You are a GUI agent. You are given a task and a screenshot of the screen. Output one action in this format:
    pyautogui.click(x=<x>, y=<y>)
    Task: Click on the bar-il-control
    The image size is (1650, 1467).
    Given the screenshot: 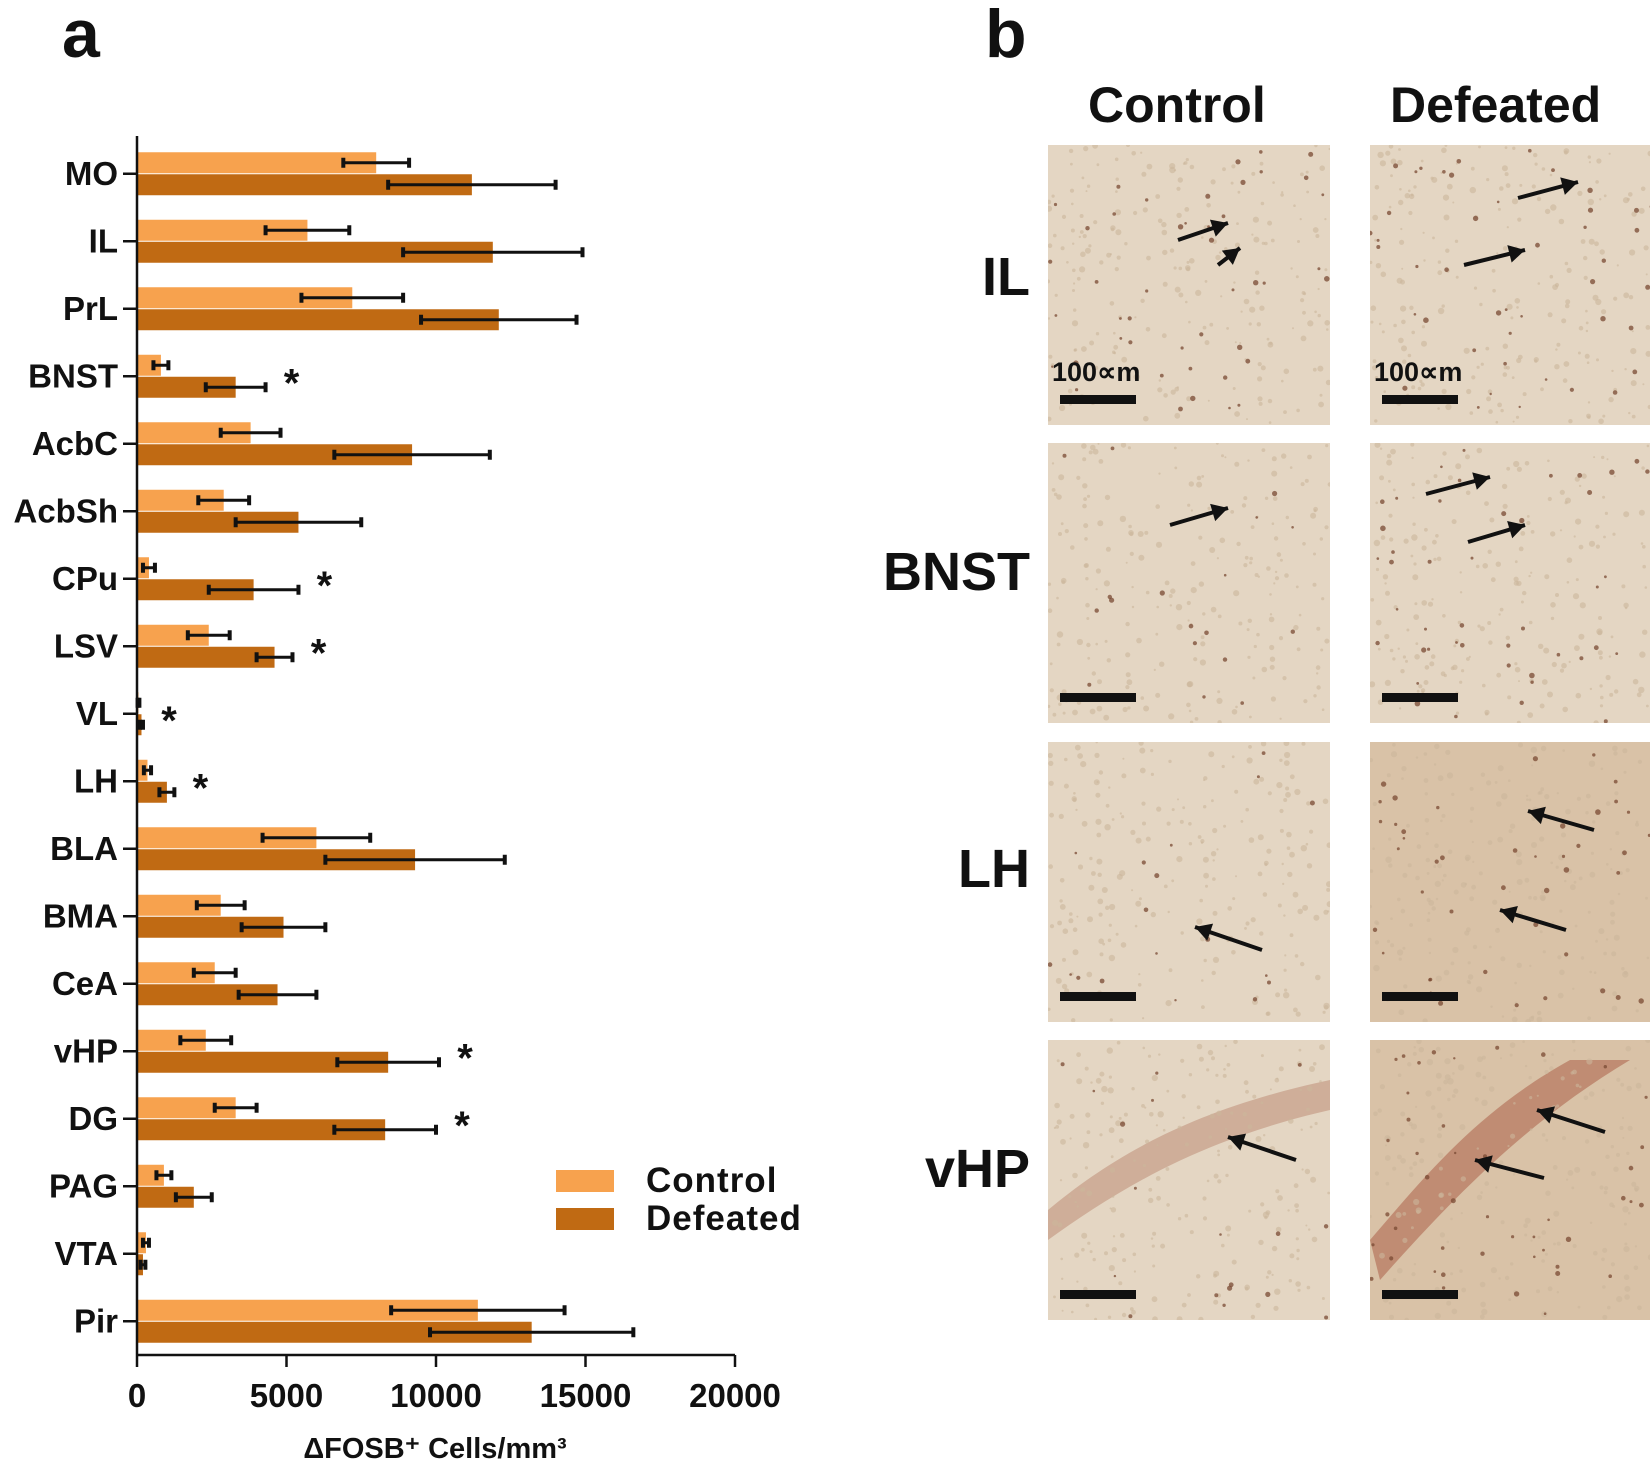 What is the action you would take?
    pyautogui.click(x=222, y=230)
    